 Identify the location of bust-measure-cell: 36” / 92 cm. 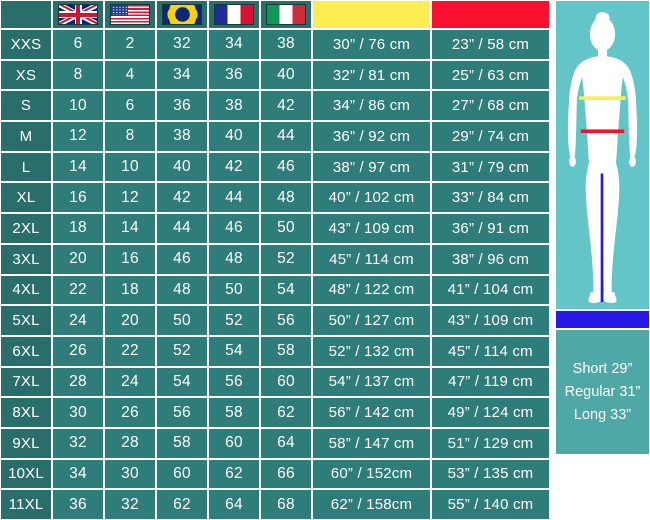
(371, 136).